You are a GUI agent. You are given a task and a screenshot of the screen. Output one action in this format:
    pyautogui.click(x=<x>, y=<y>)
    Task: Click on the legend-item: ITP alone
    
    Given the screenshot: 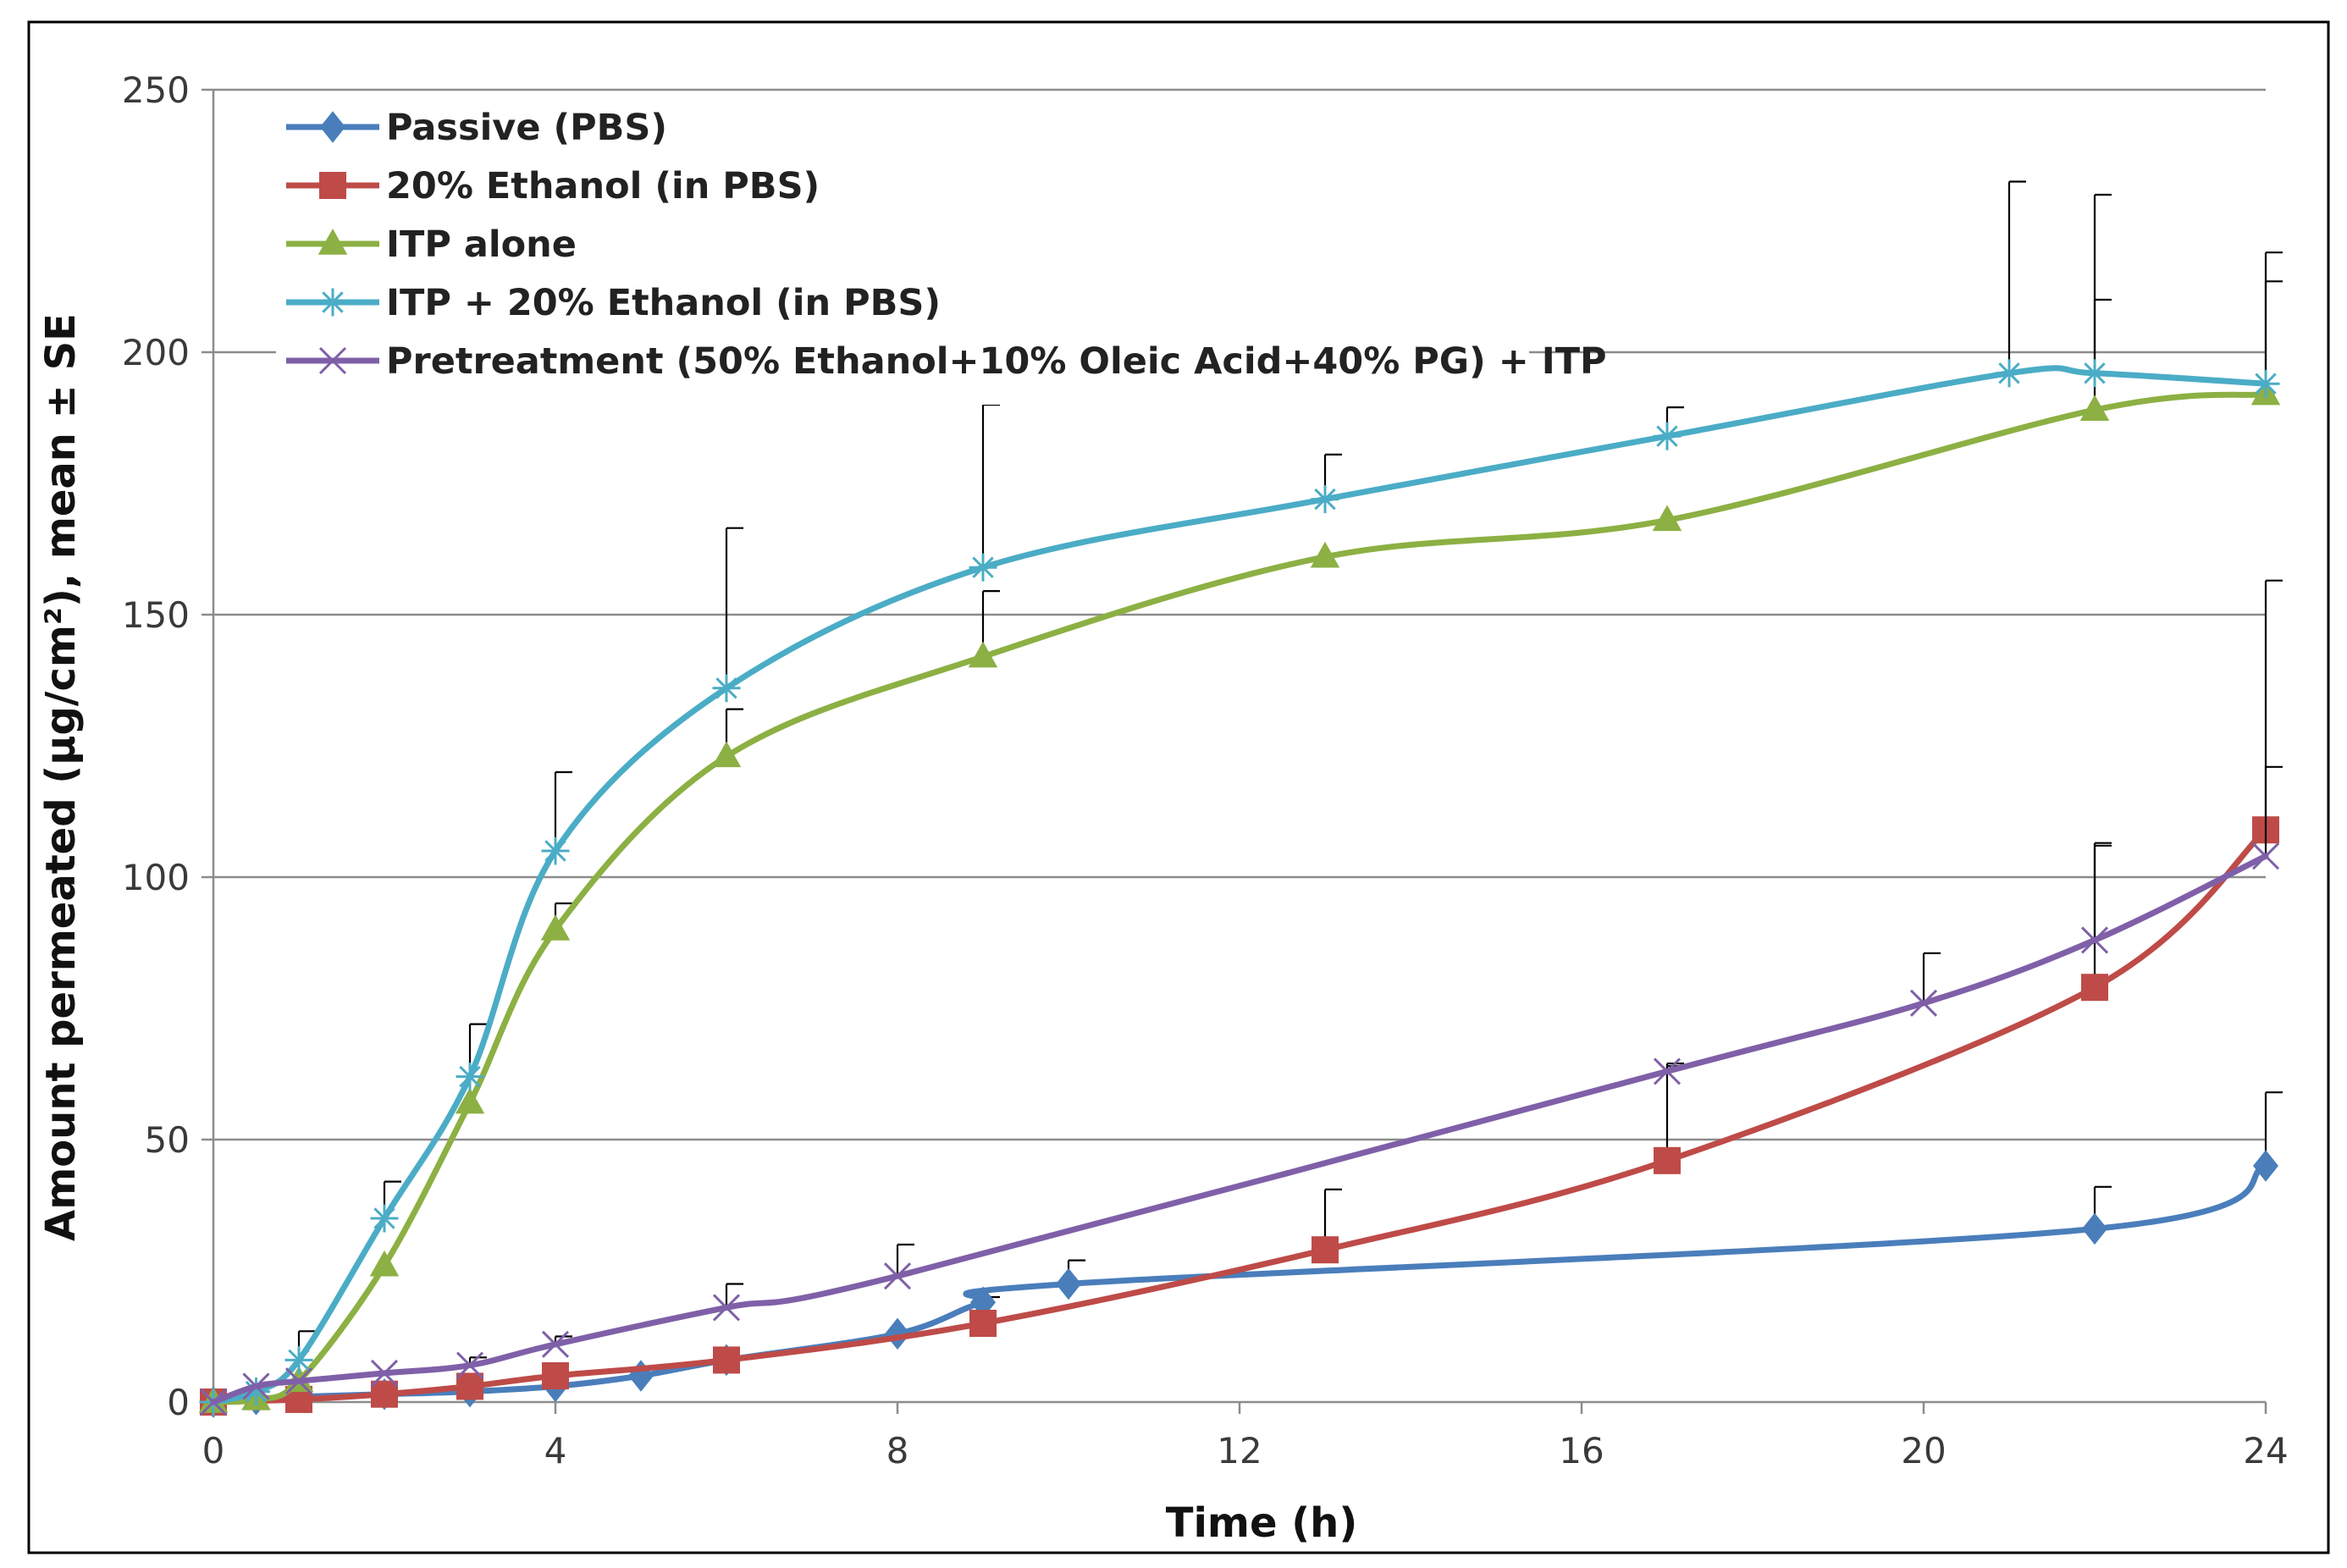 What is the action you would take?
    pyautogui.click(x=432, y=245)
    